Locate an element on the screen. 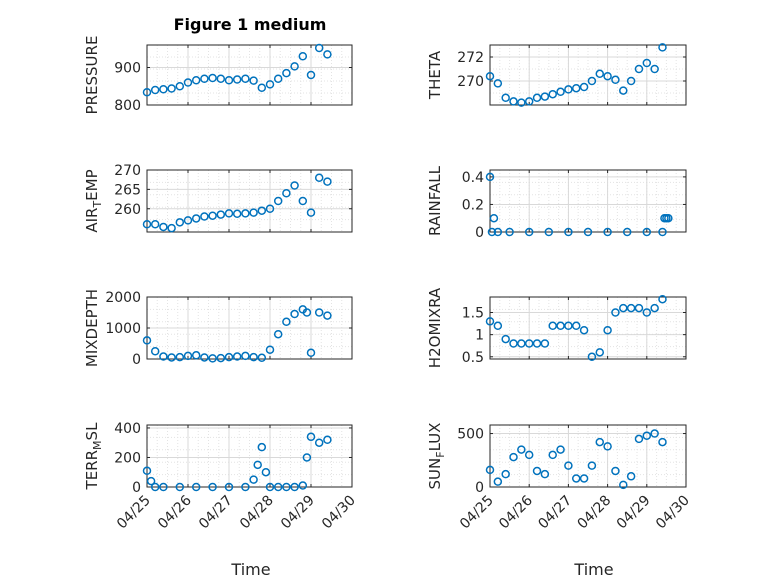 The image size is (778, 583). y-tick-label: 0.4 is located at coordinates (473, 178).